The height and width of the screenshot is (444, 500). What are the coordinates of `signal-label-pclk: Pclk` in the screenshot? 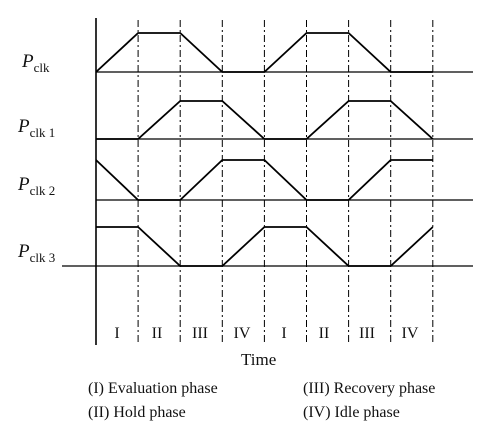 It's located at (36, 63).